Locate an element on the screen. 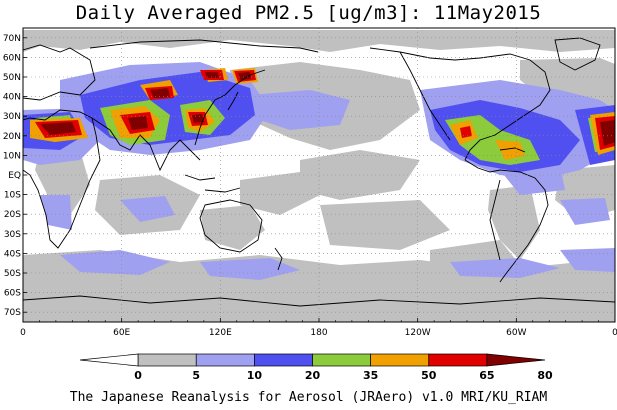 The image size is (617, 410). lat-label: 70S is located at coordinates (12, 313).